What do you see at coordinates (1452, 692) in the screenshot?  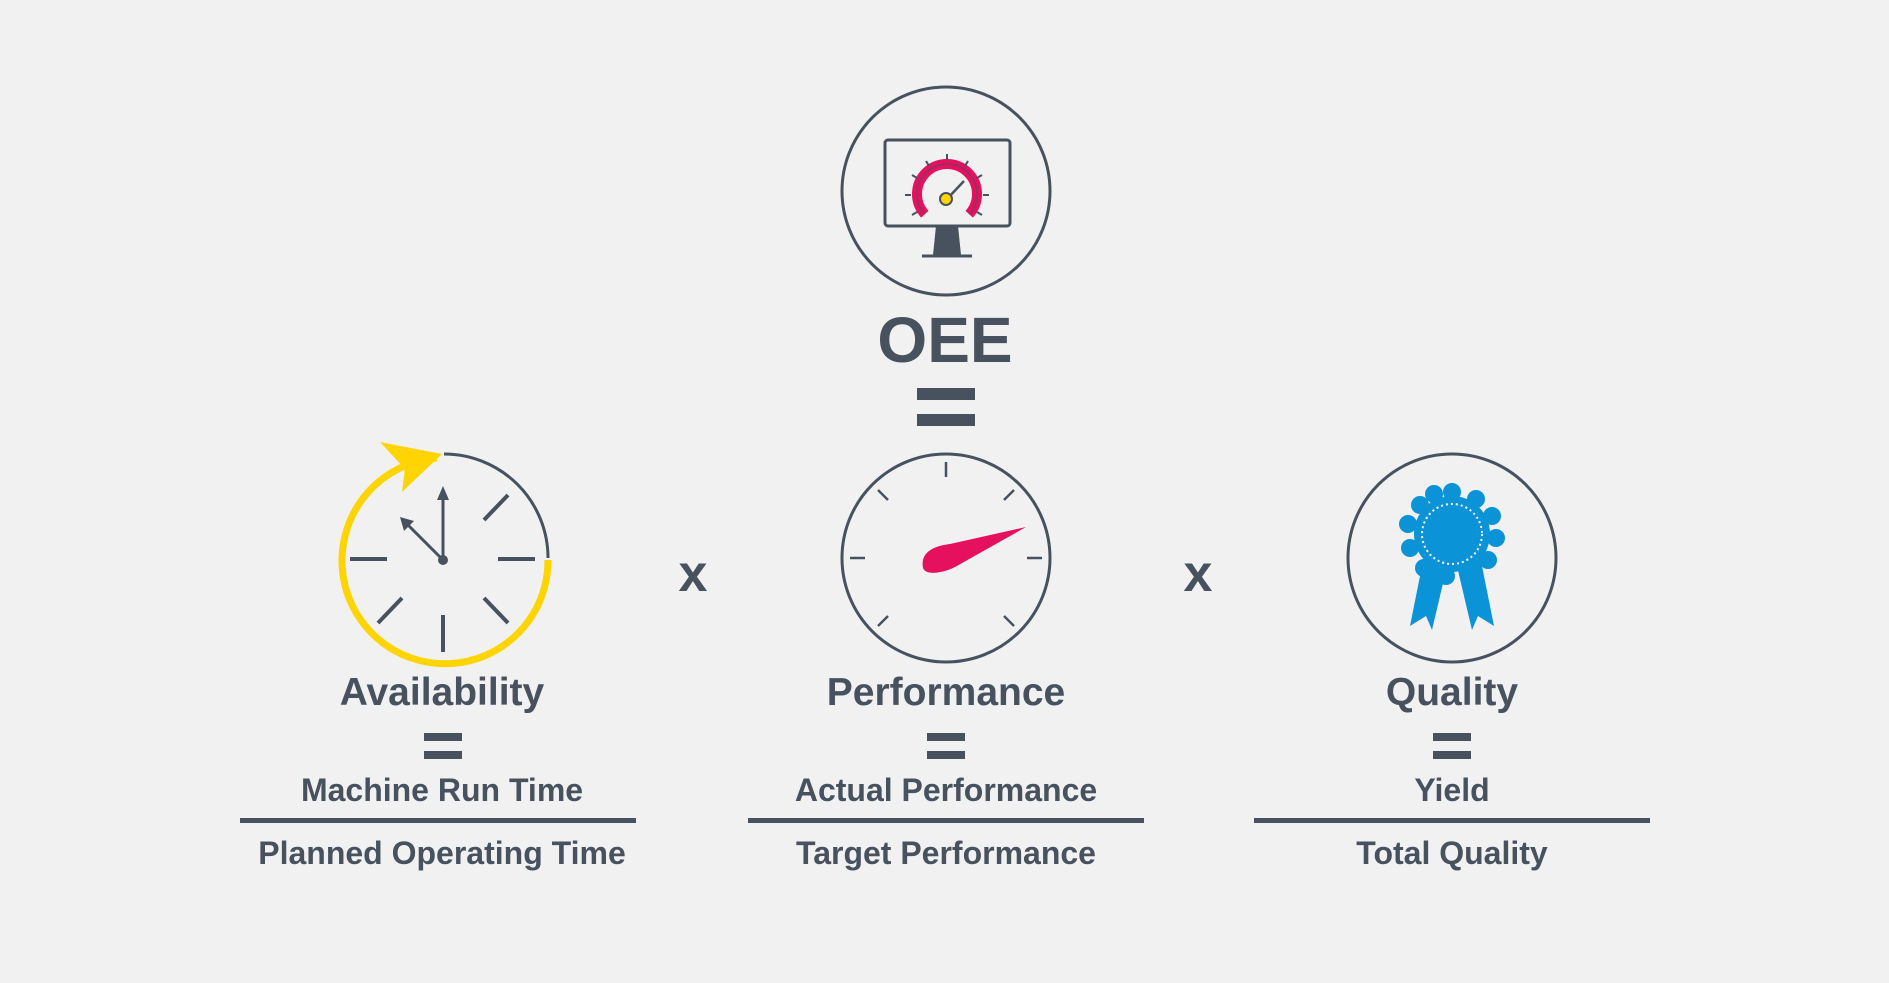 I see `factor-title-quality: Quality` at bounding box center [1452, 692].